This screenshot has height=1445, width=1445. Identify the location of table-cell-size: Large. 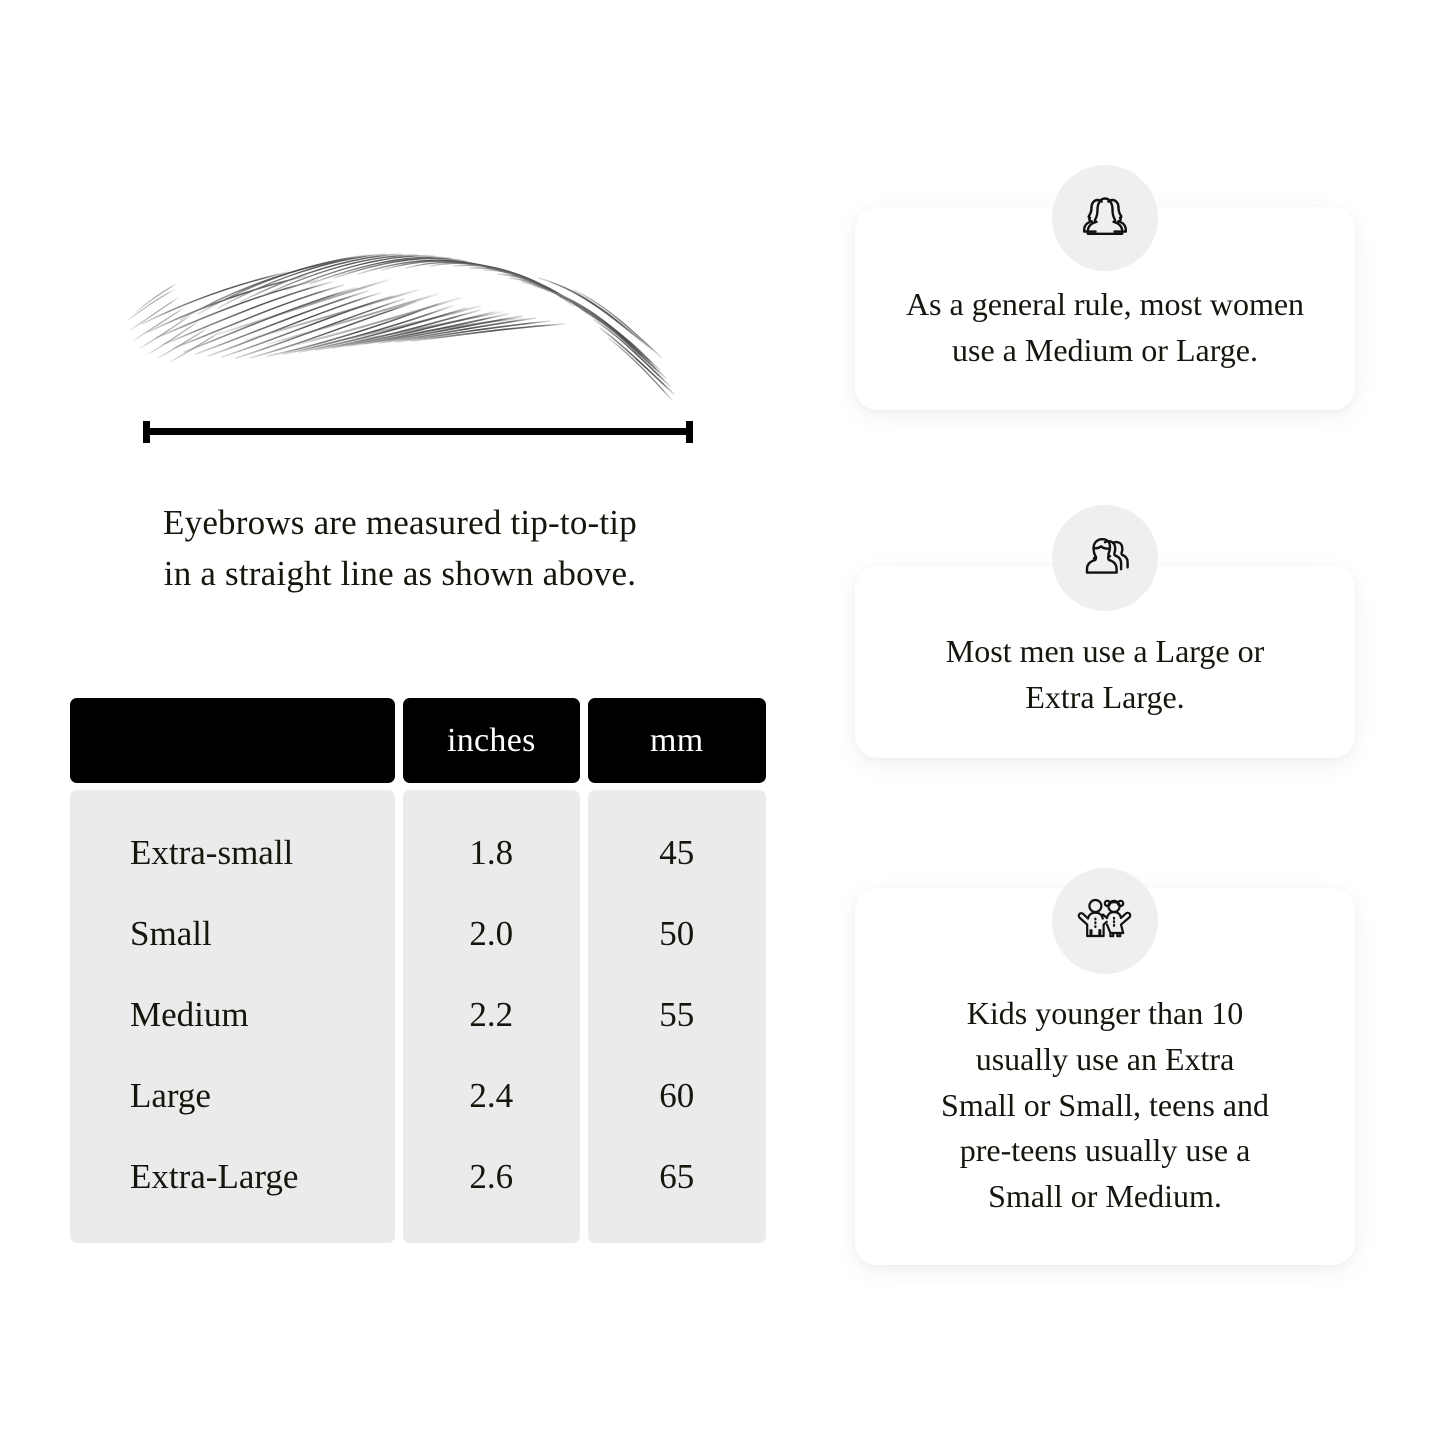
(170, 1095).